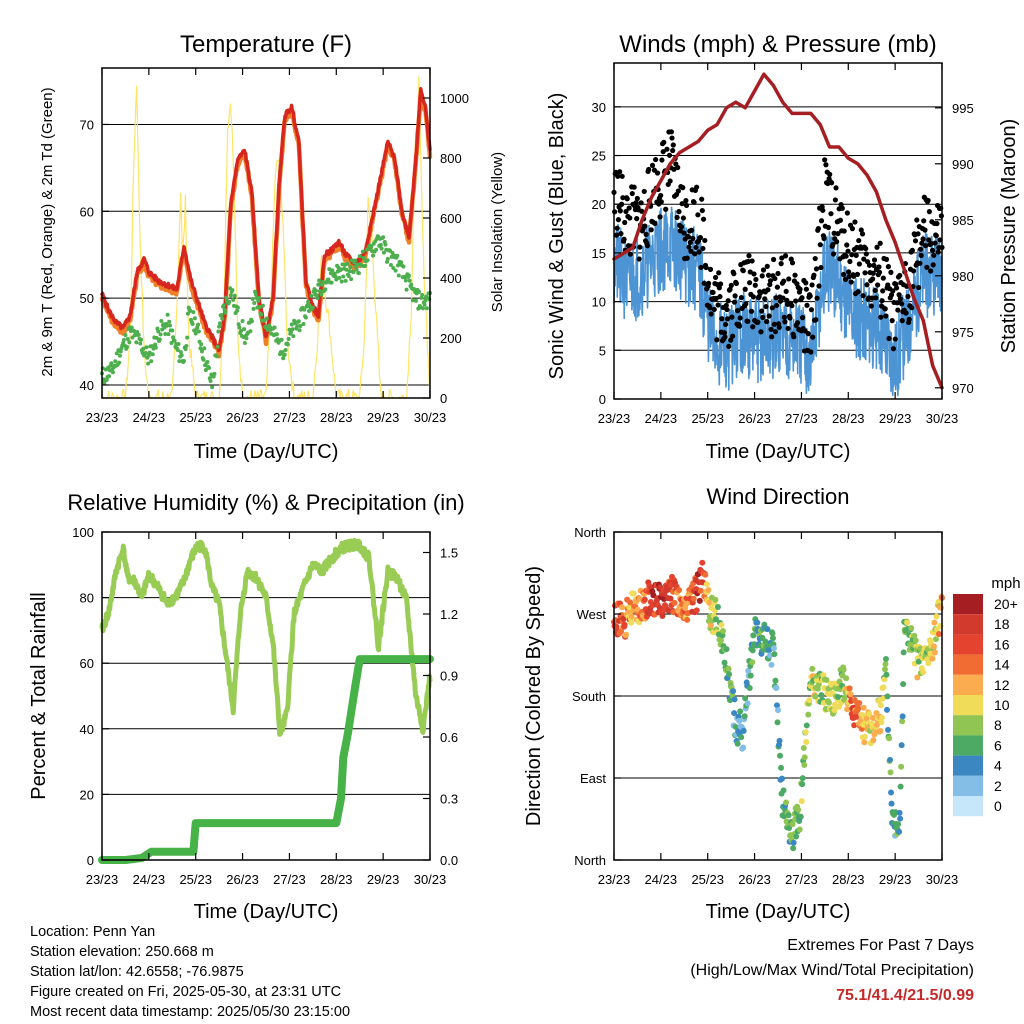 The image size is (1024, 1024). I want to click on temperature-xlabel: Time (Day/UTC), so click(266, 452).